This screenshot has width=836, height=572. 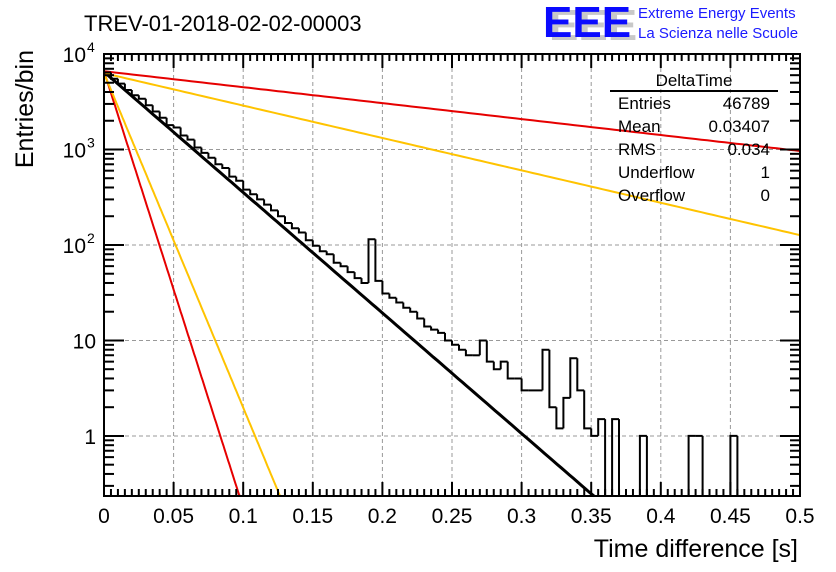 What do you see at coordinates (452, 111) in the screenshot?
I see `curve-red-slow` at bounding box center [452, 111].